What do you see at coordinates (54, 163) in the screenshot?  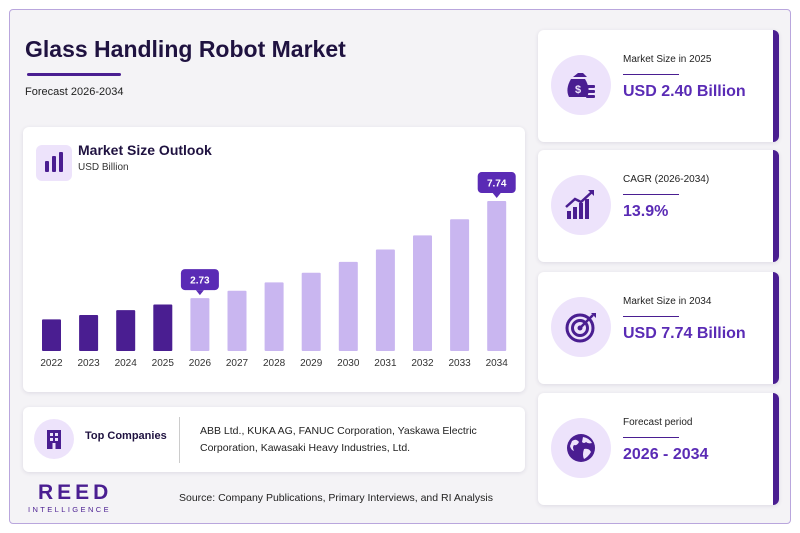 I see `bar-chart-icon` at bounding box center [54, 163].